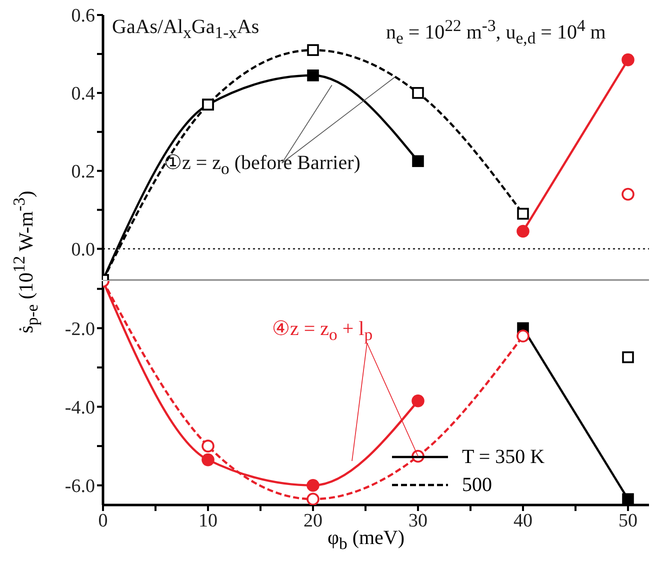  Describe the element at coordinates (477, 485) in the screenshot. I see `legend-label: 500` at that location.